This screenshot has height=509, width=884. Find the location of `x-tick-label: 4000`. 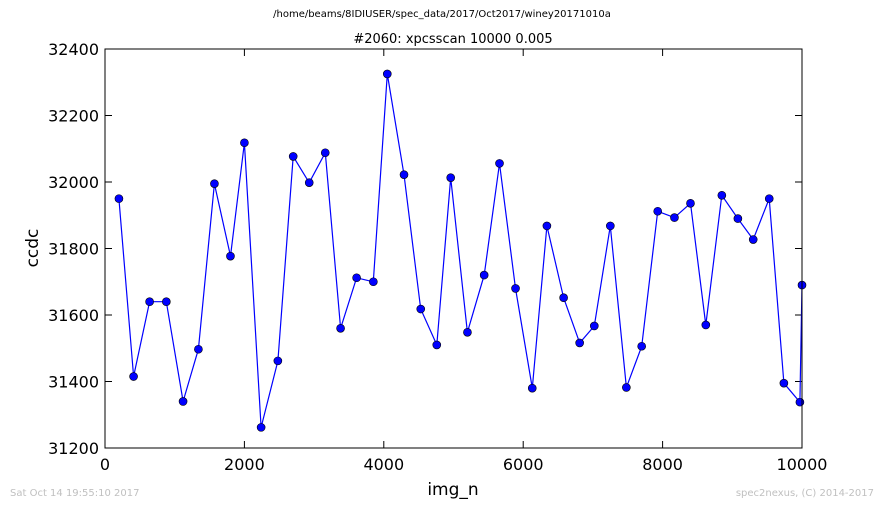

x-tick-label: 4000 is located at coordinates (383, 464).